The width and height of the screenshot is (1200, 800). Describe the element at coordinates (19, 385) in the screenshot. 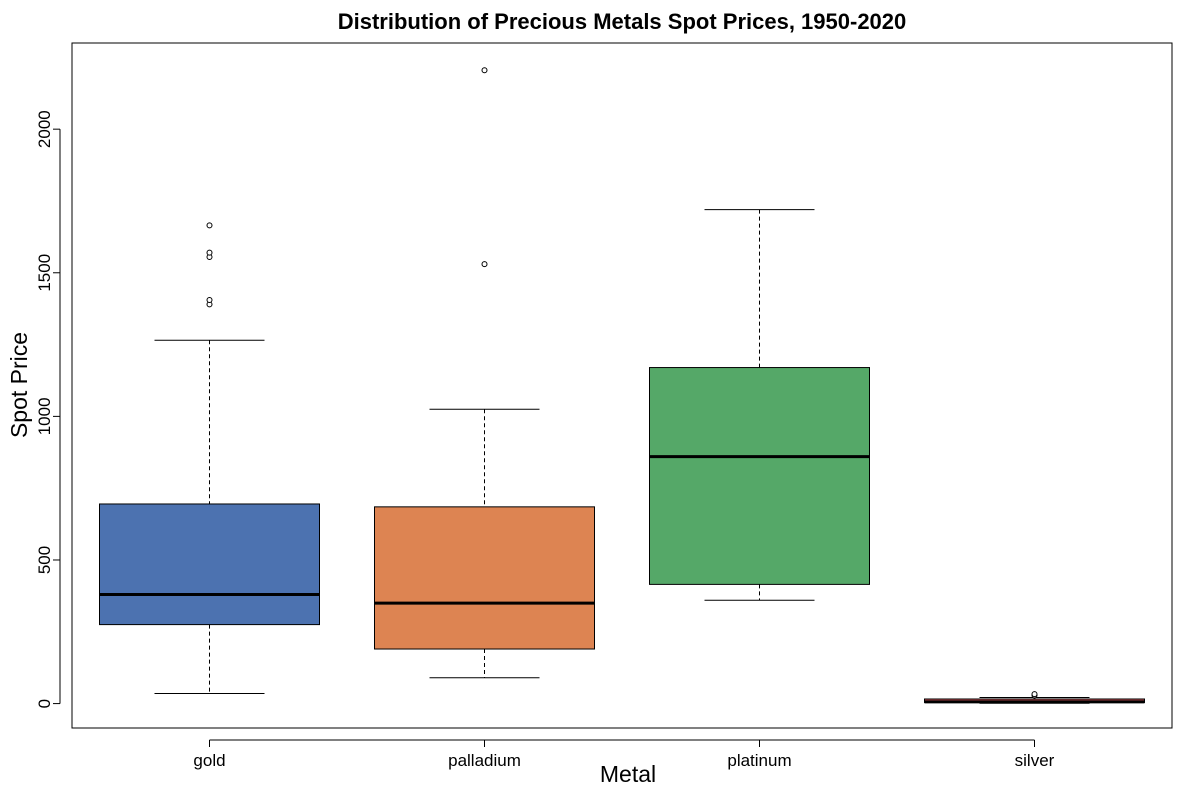

I see `y-axis-title: Spot Price` at that location.